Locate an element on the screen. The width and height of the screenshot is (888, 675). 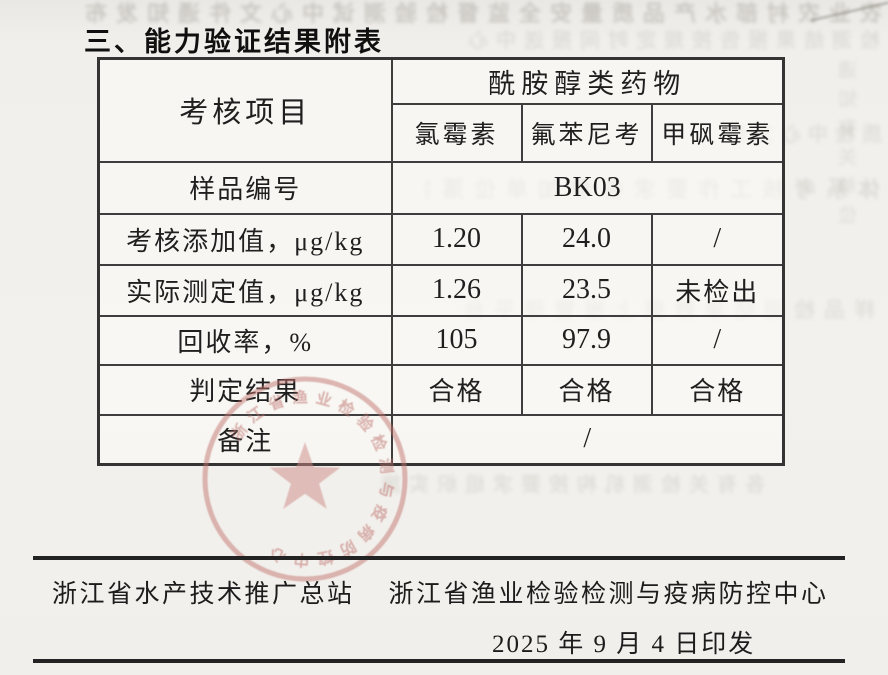
official-seal-stamp: 浙江省渔业检验检测与疫病防控中心 is located at coordinates (305, 479).